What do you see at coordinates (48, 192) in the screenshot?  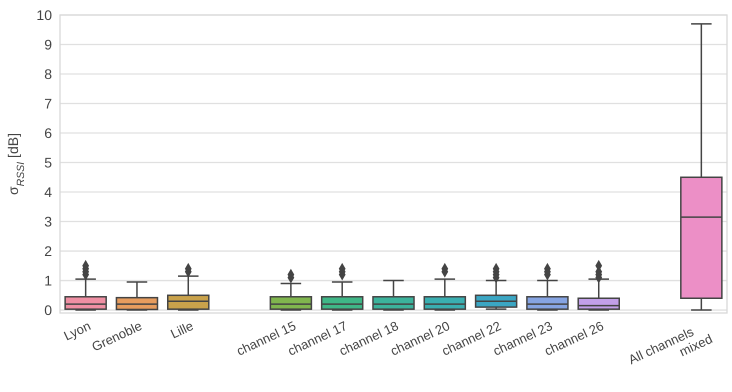 I see `y-tick-label: 4` at bounding box center [48, 192].